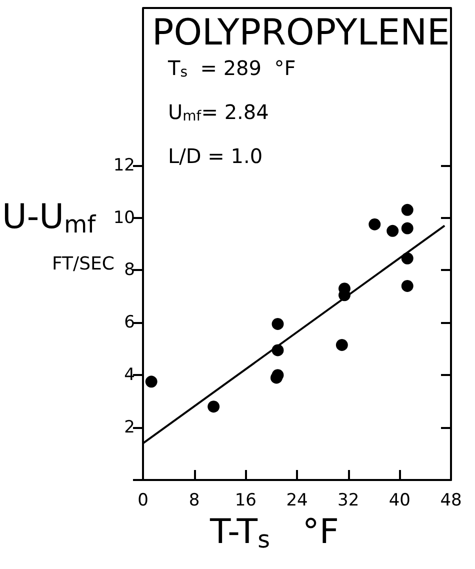 This screenshot has height=569, width=475. What do you see at coordinates (124, 218) in the screenshot?
I see `y-tick-label: 10` at bounding box center [124, 218].